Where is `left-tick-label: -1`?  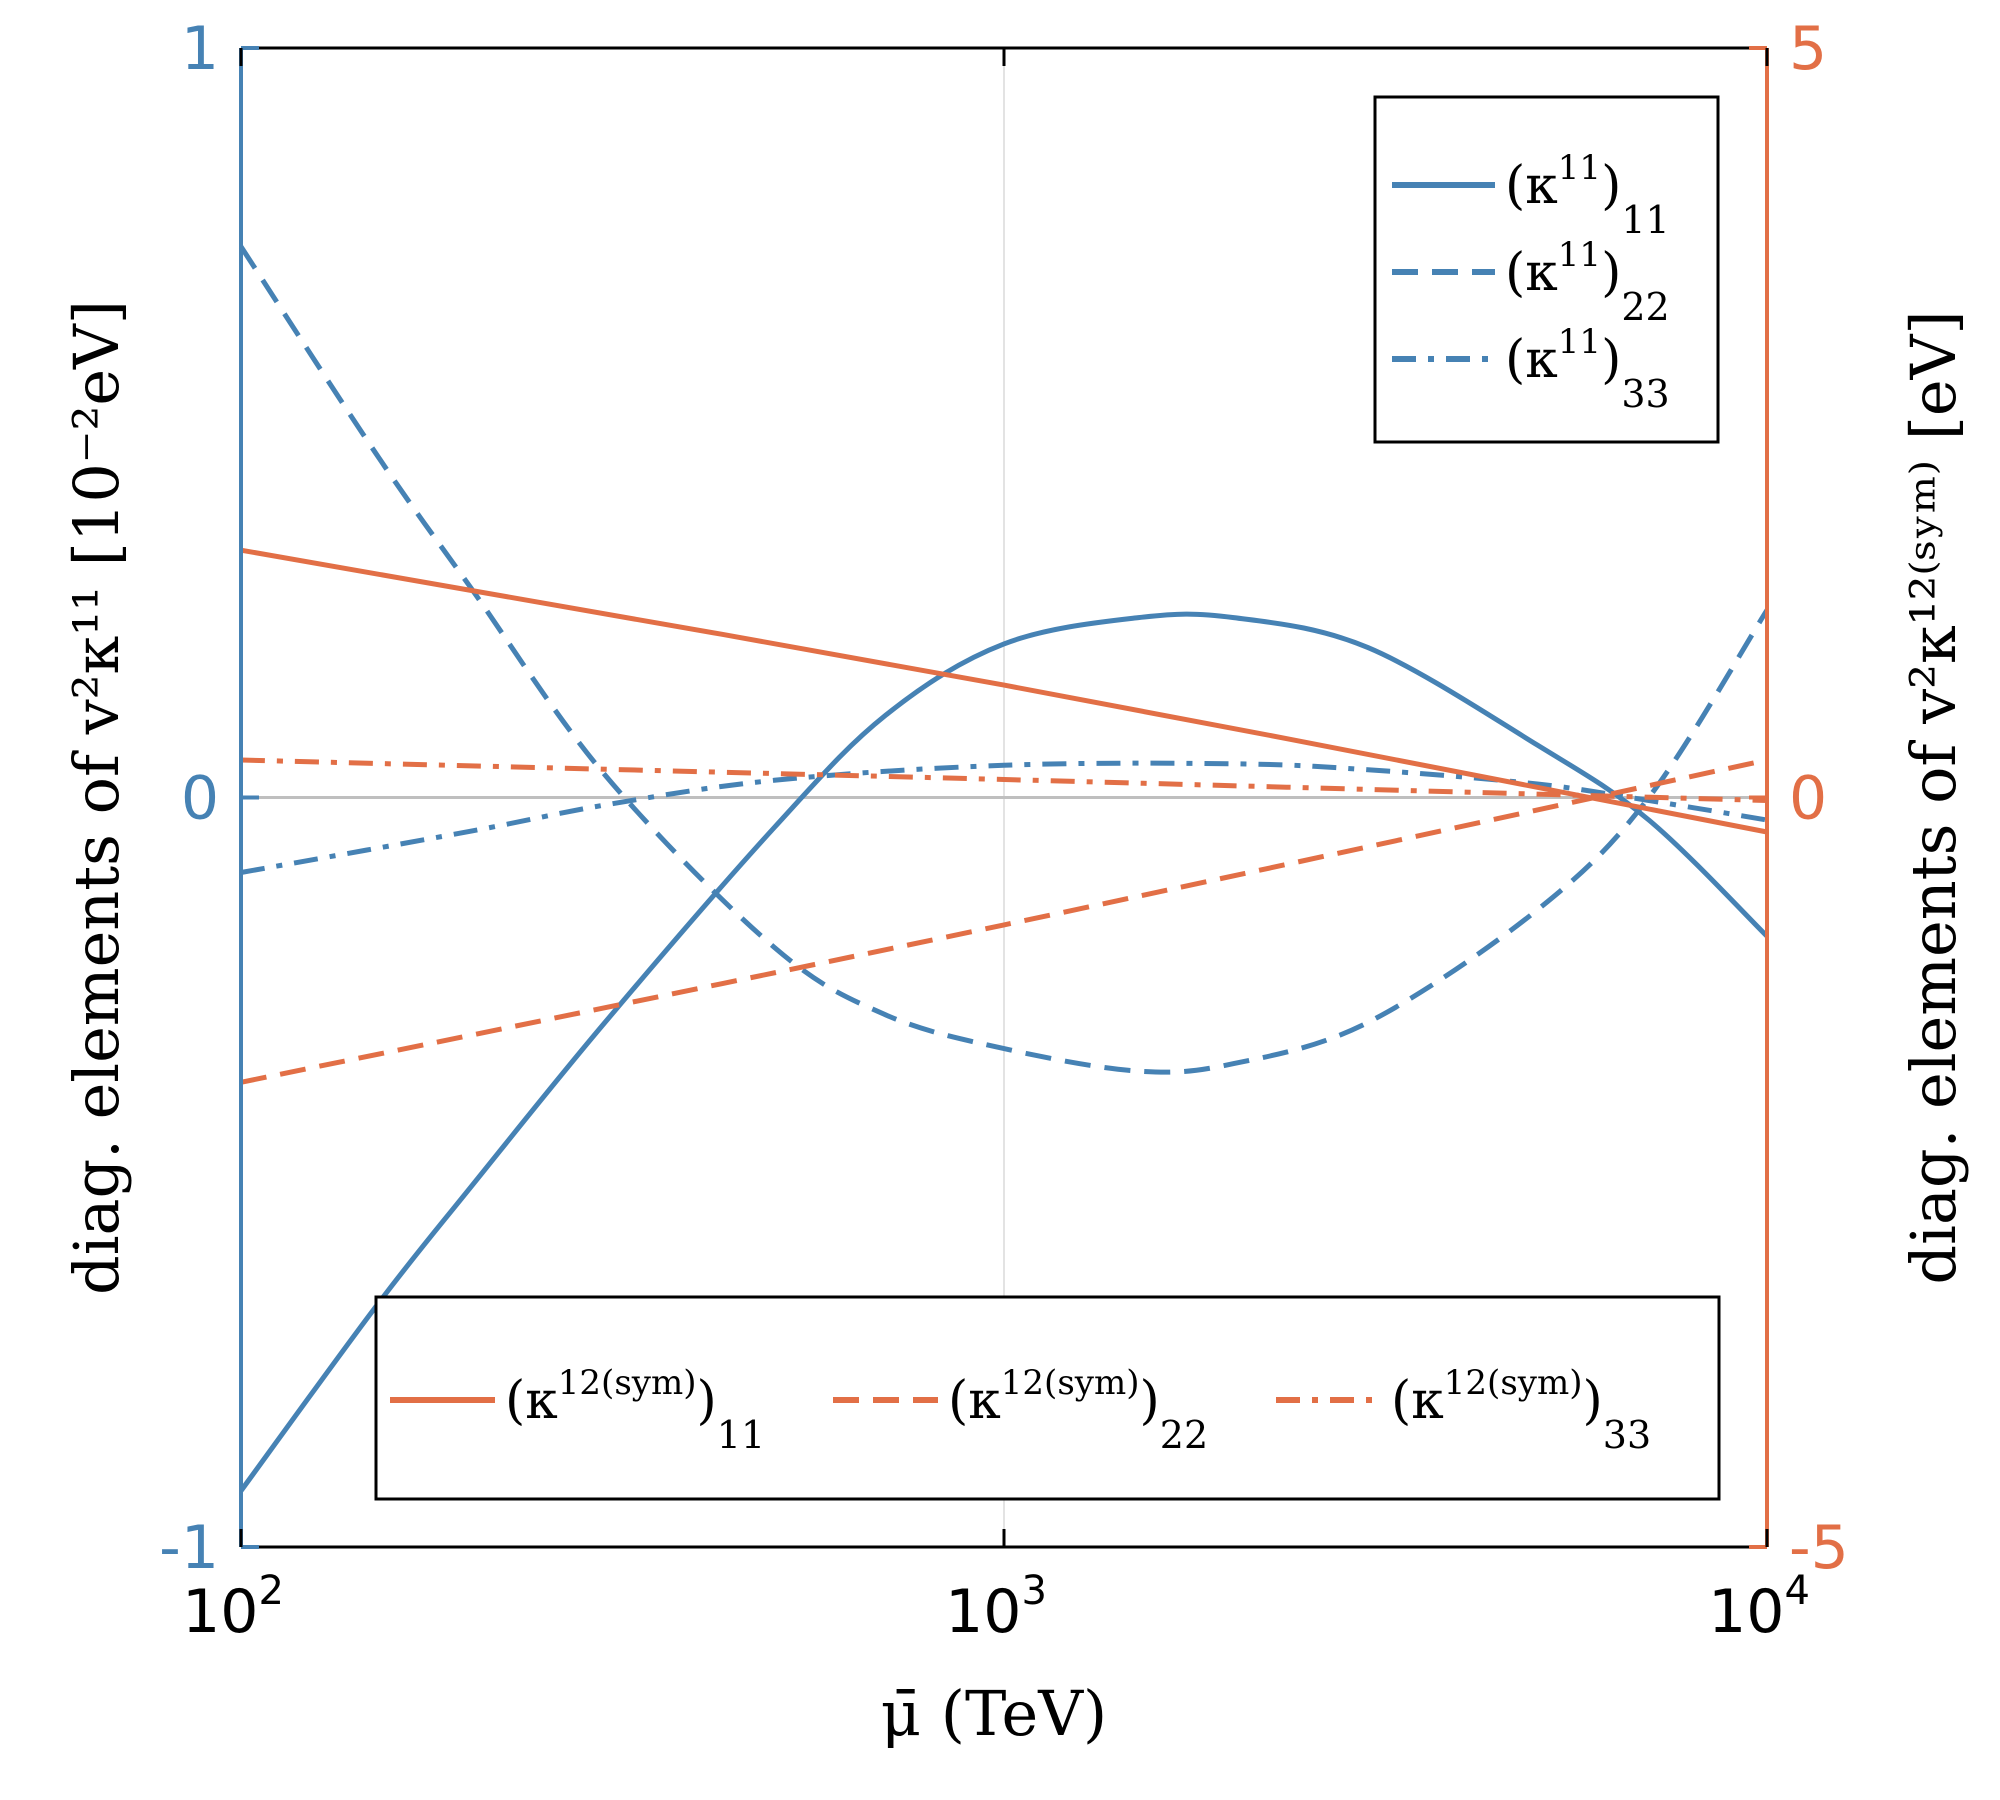
left-tick-label: -1 is located at coordinates (189, 1548).